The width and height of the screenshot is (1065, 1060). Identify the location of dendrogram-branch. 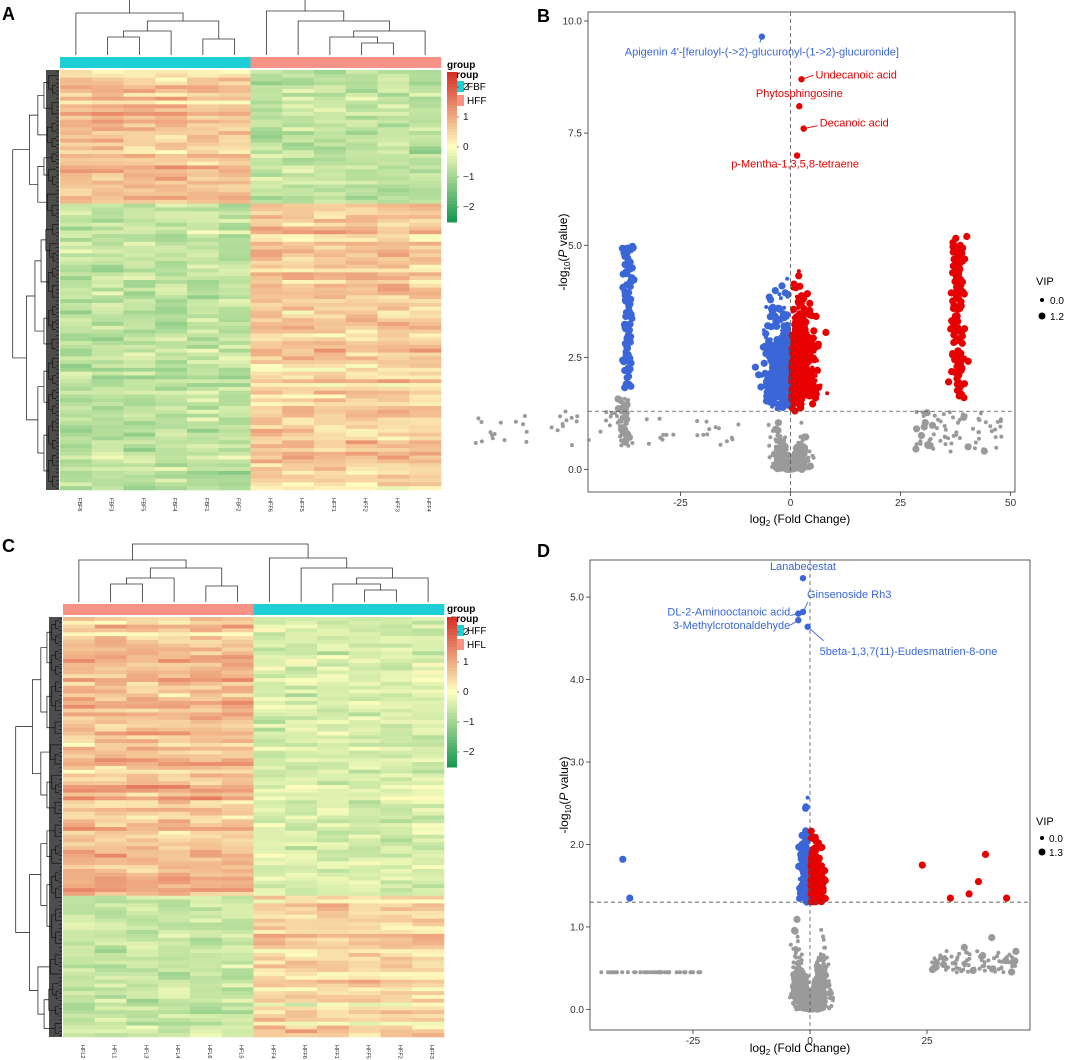
(33, 149).